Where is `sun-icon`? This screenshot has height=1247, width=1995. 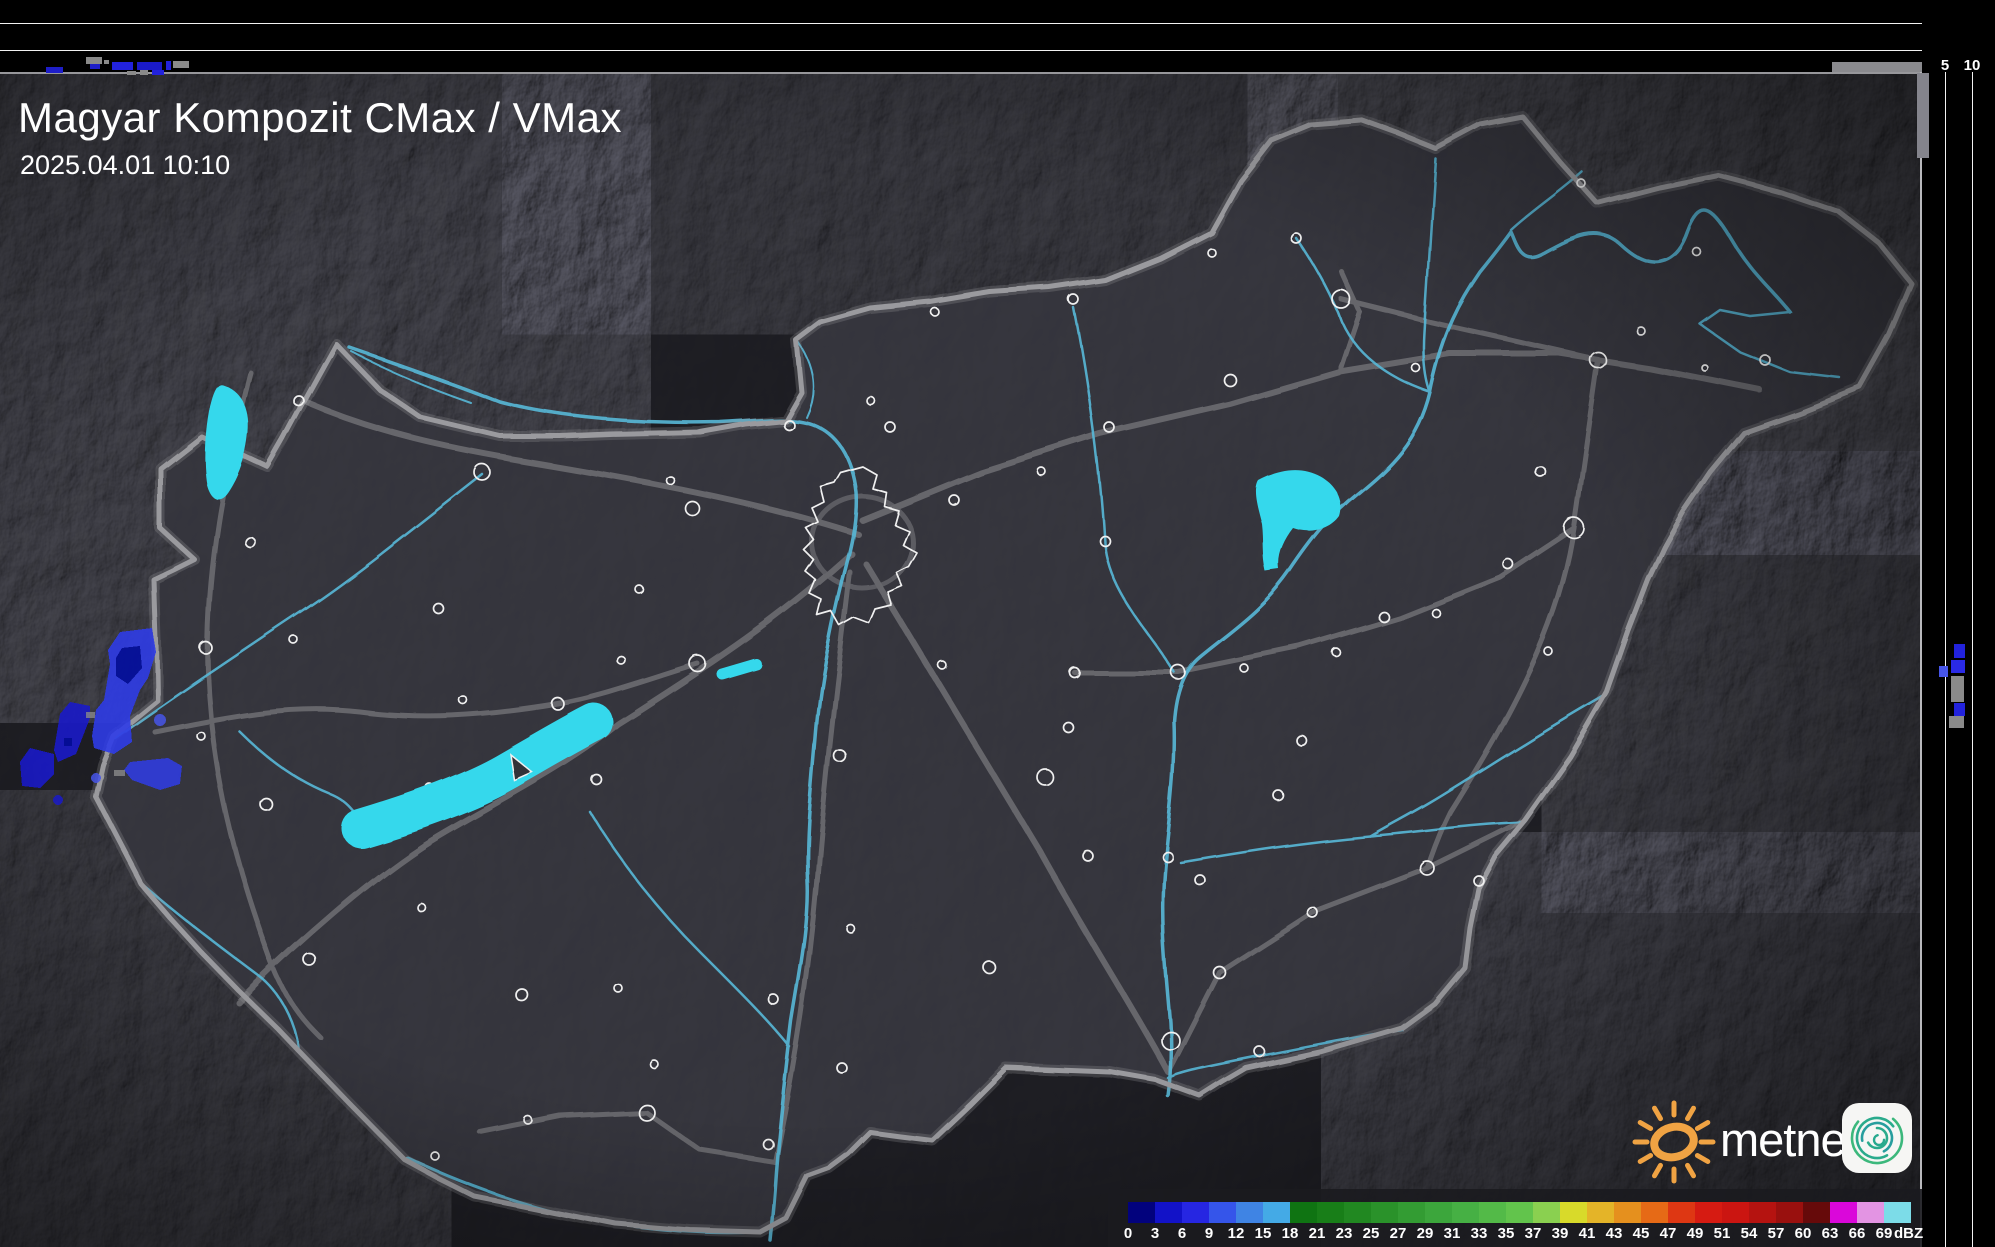
sun-icon is located at coordinates (1674, 1142).